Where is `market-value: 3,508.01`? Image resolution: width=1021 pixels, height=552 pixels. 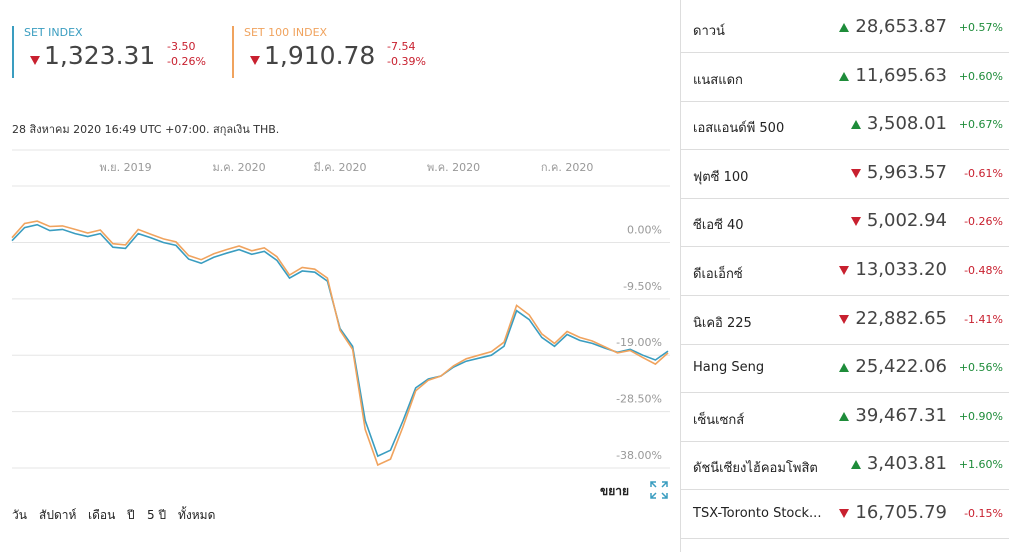 market-value: 3,508.01 is located at coordinates (906, 124).